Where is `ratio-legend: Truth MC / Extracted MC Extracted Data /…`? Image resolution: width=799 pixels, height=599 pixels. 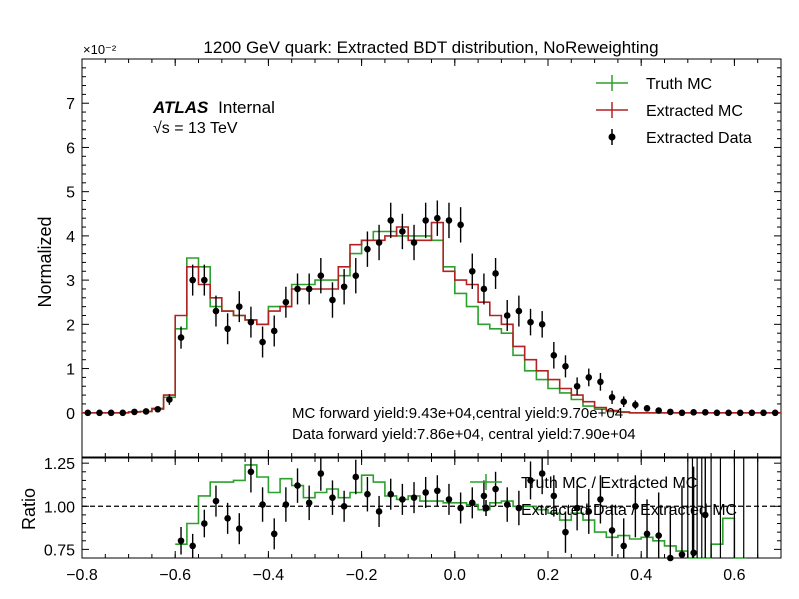
ratio-legend: Truth MC / Extracted MC Extracted Data /… is located at coordinates (603, 496).